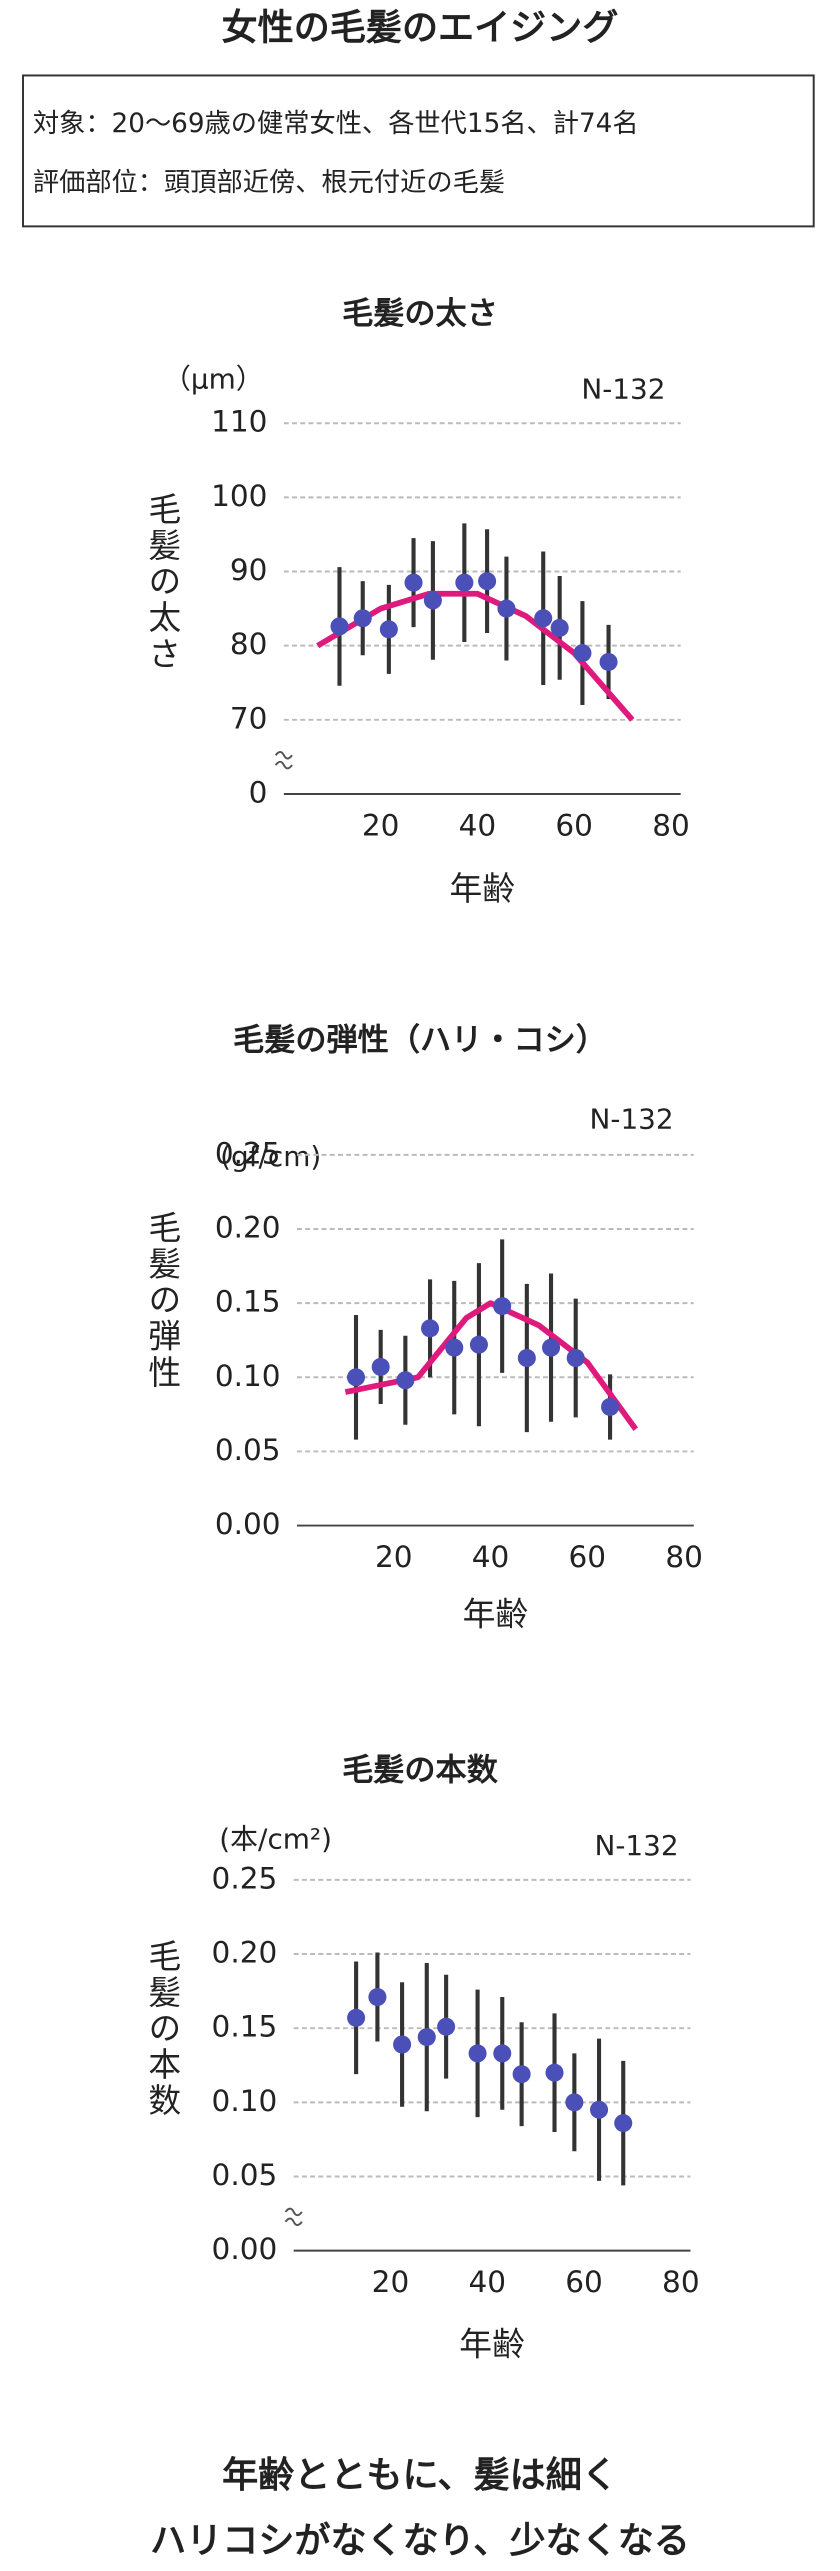  Describe the element at coordinates (420, 1041) in the screenshot. I see `chart-title: 毛髪の弾性（ハリ・コシ）` at that location.